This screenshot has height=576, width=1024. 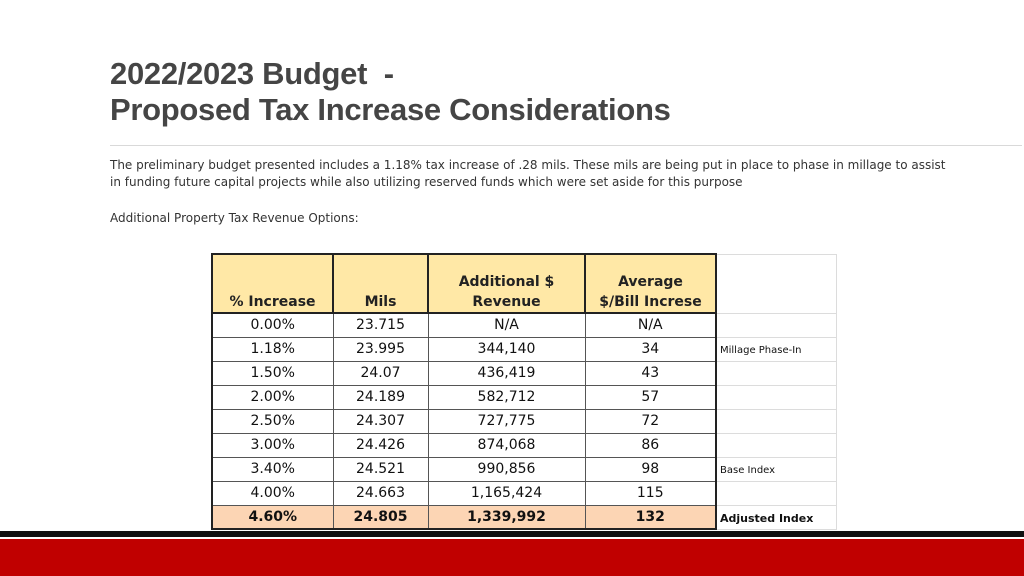 What do you see at coordinates (650, 397) in the screenshot?
I see `cell-bill: 57` at bounding box center [650, 397].